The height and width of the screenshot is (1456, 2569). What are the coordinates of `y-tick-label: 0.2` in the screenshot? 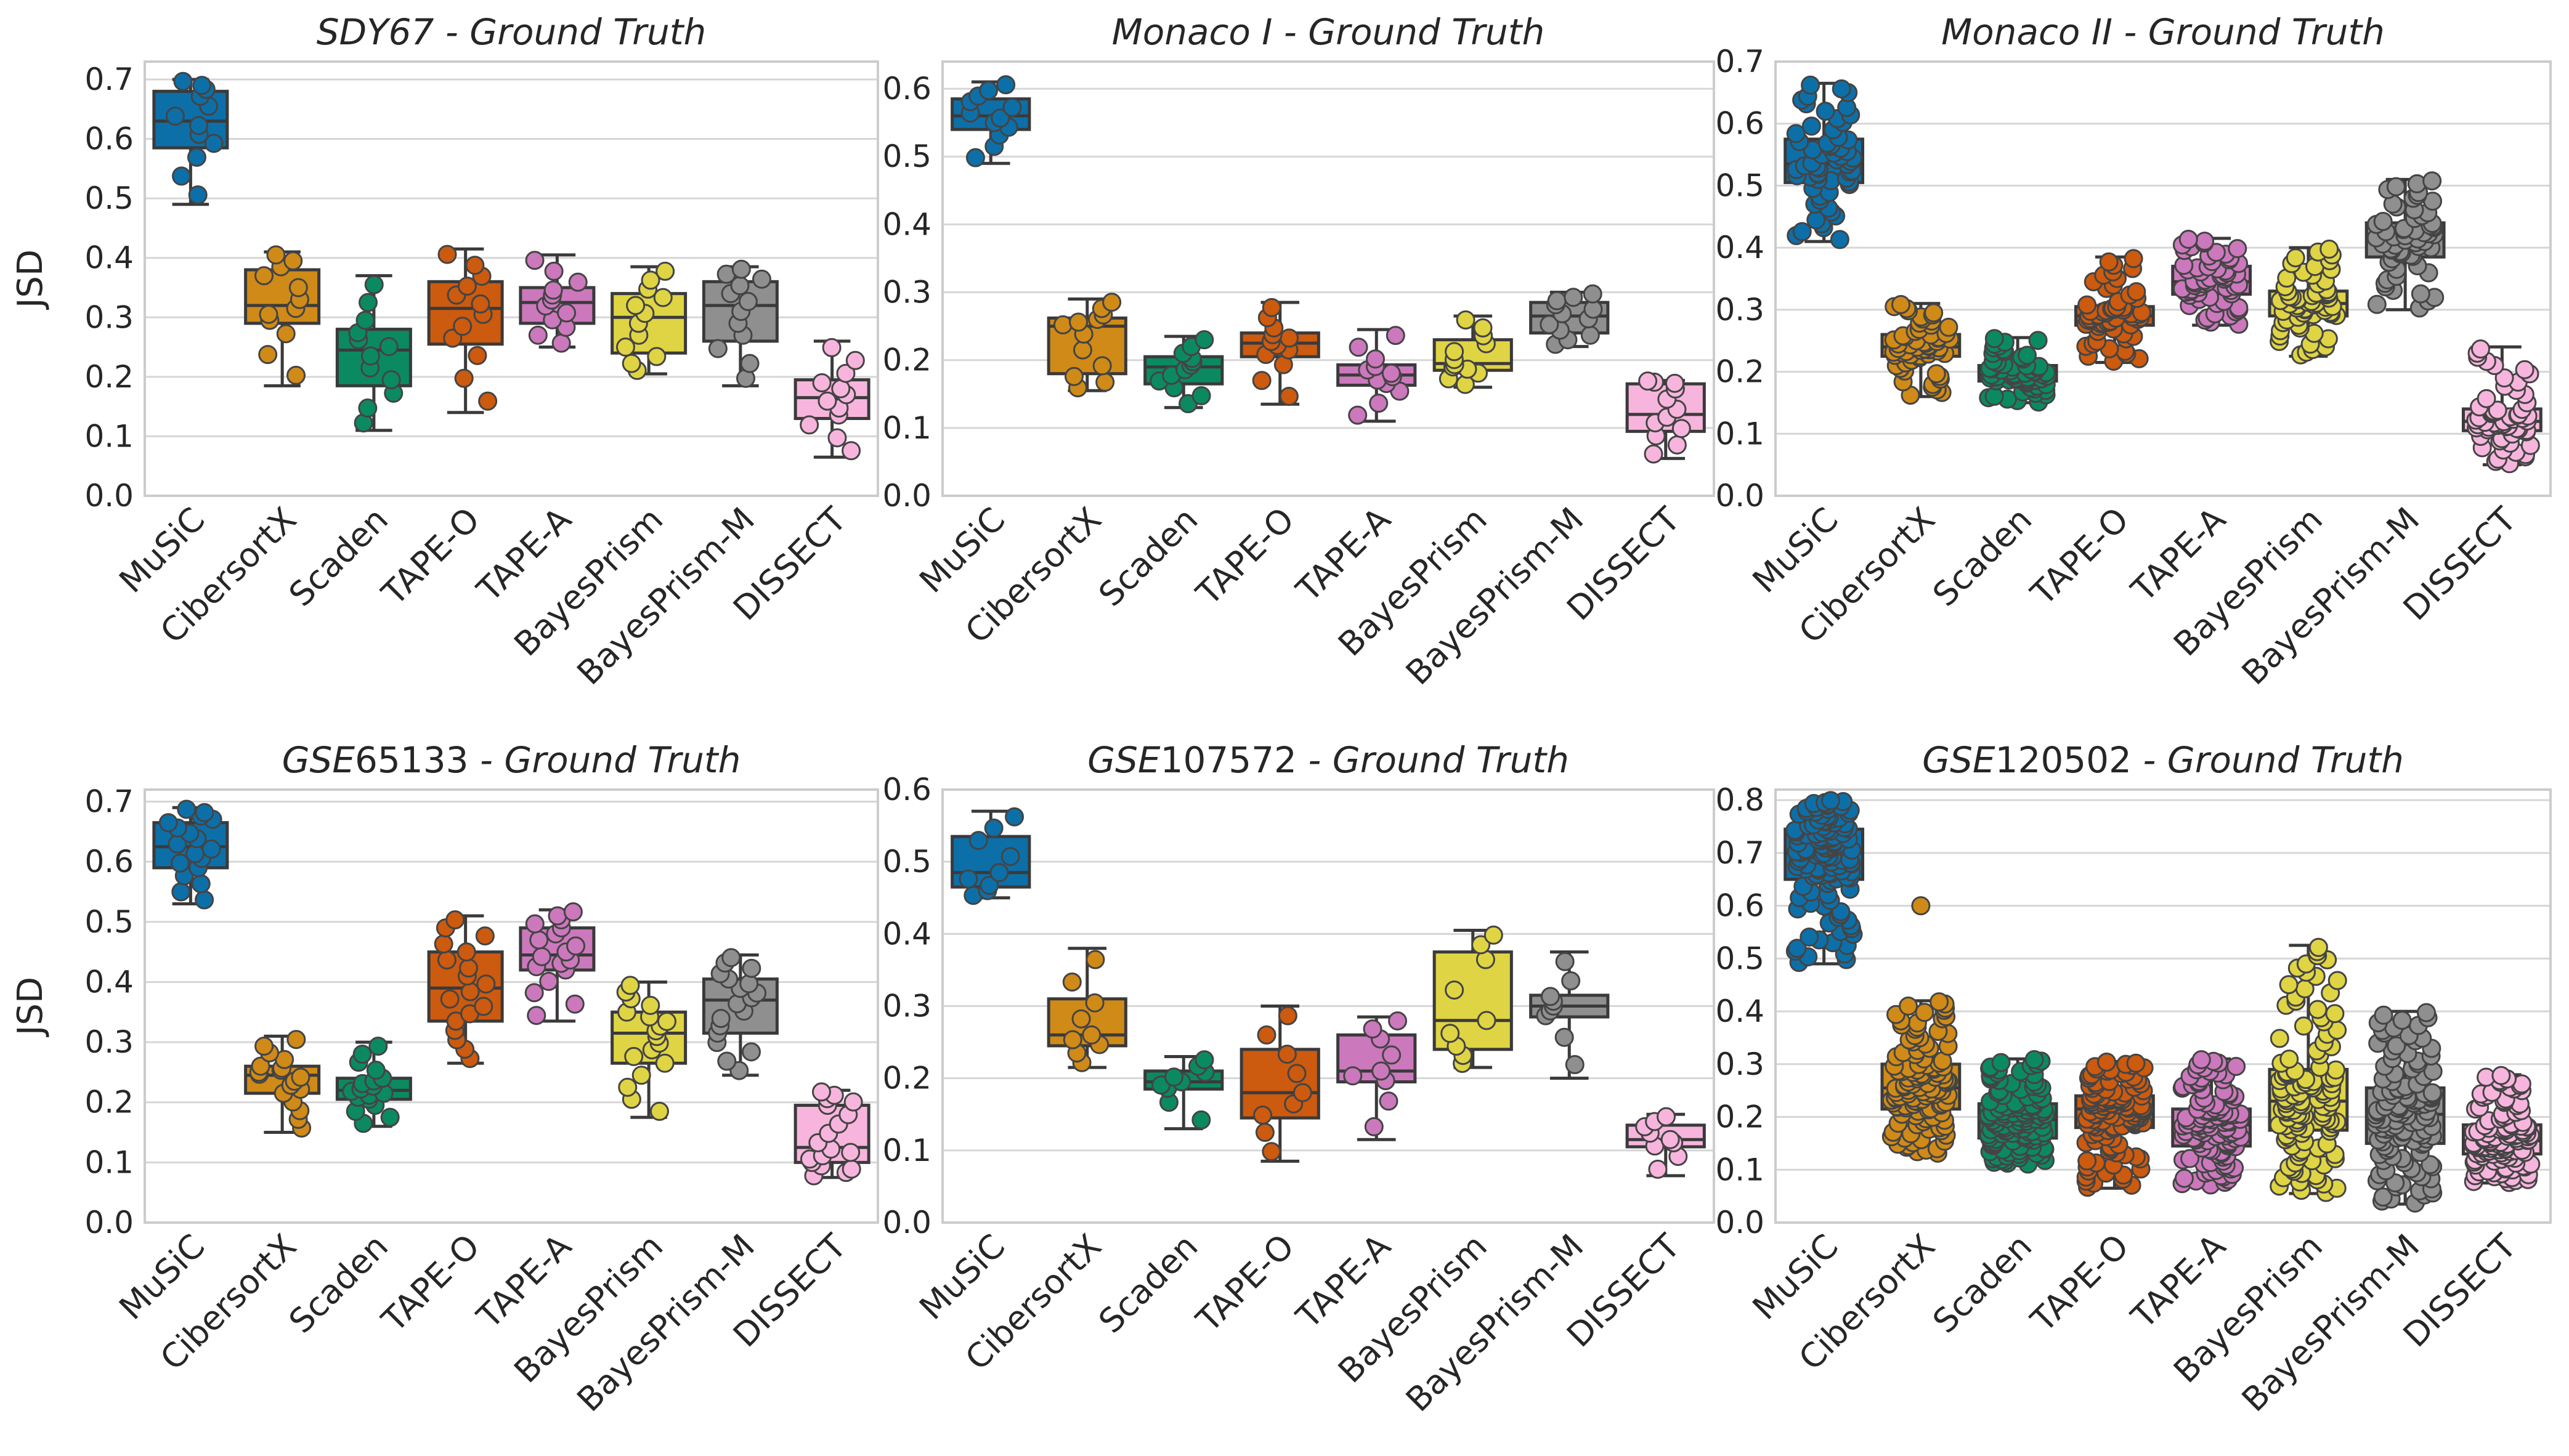 It's located at (1739, 1117).